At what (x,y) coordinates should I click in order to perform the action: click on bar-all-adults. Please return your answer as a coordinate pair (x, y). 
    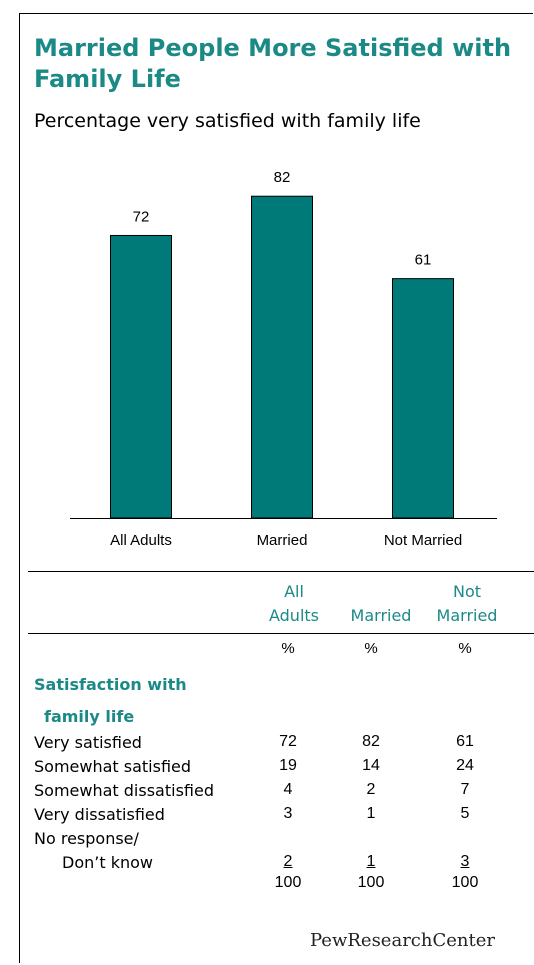
    Looking at the image, I should click on (141, 376).